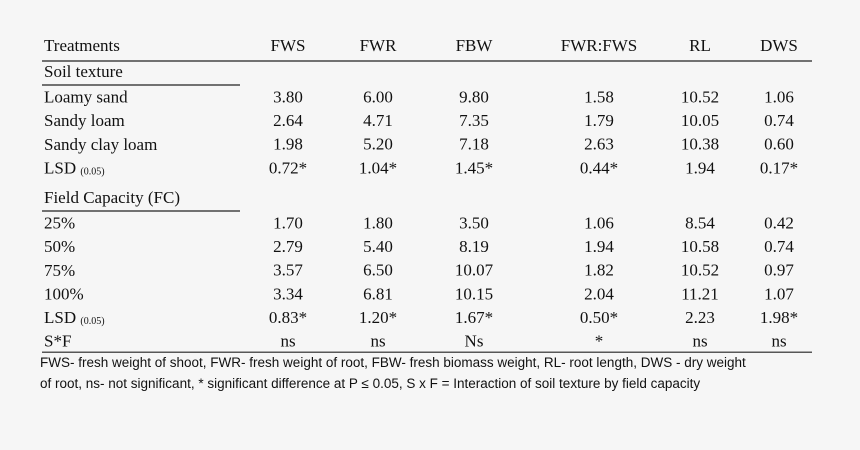 The image size is (860, 450). I want to click on cell: 0.97, so click(779, 270).